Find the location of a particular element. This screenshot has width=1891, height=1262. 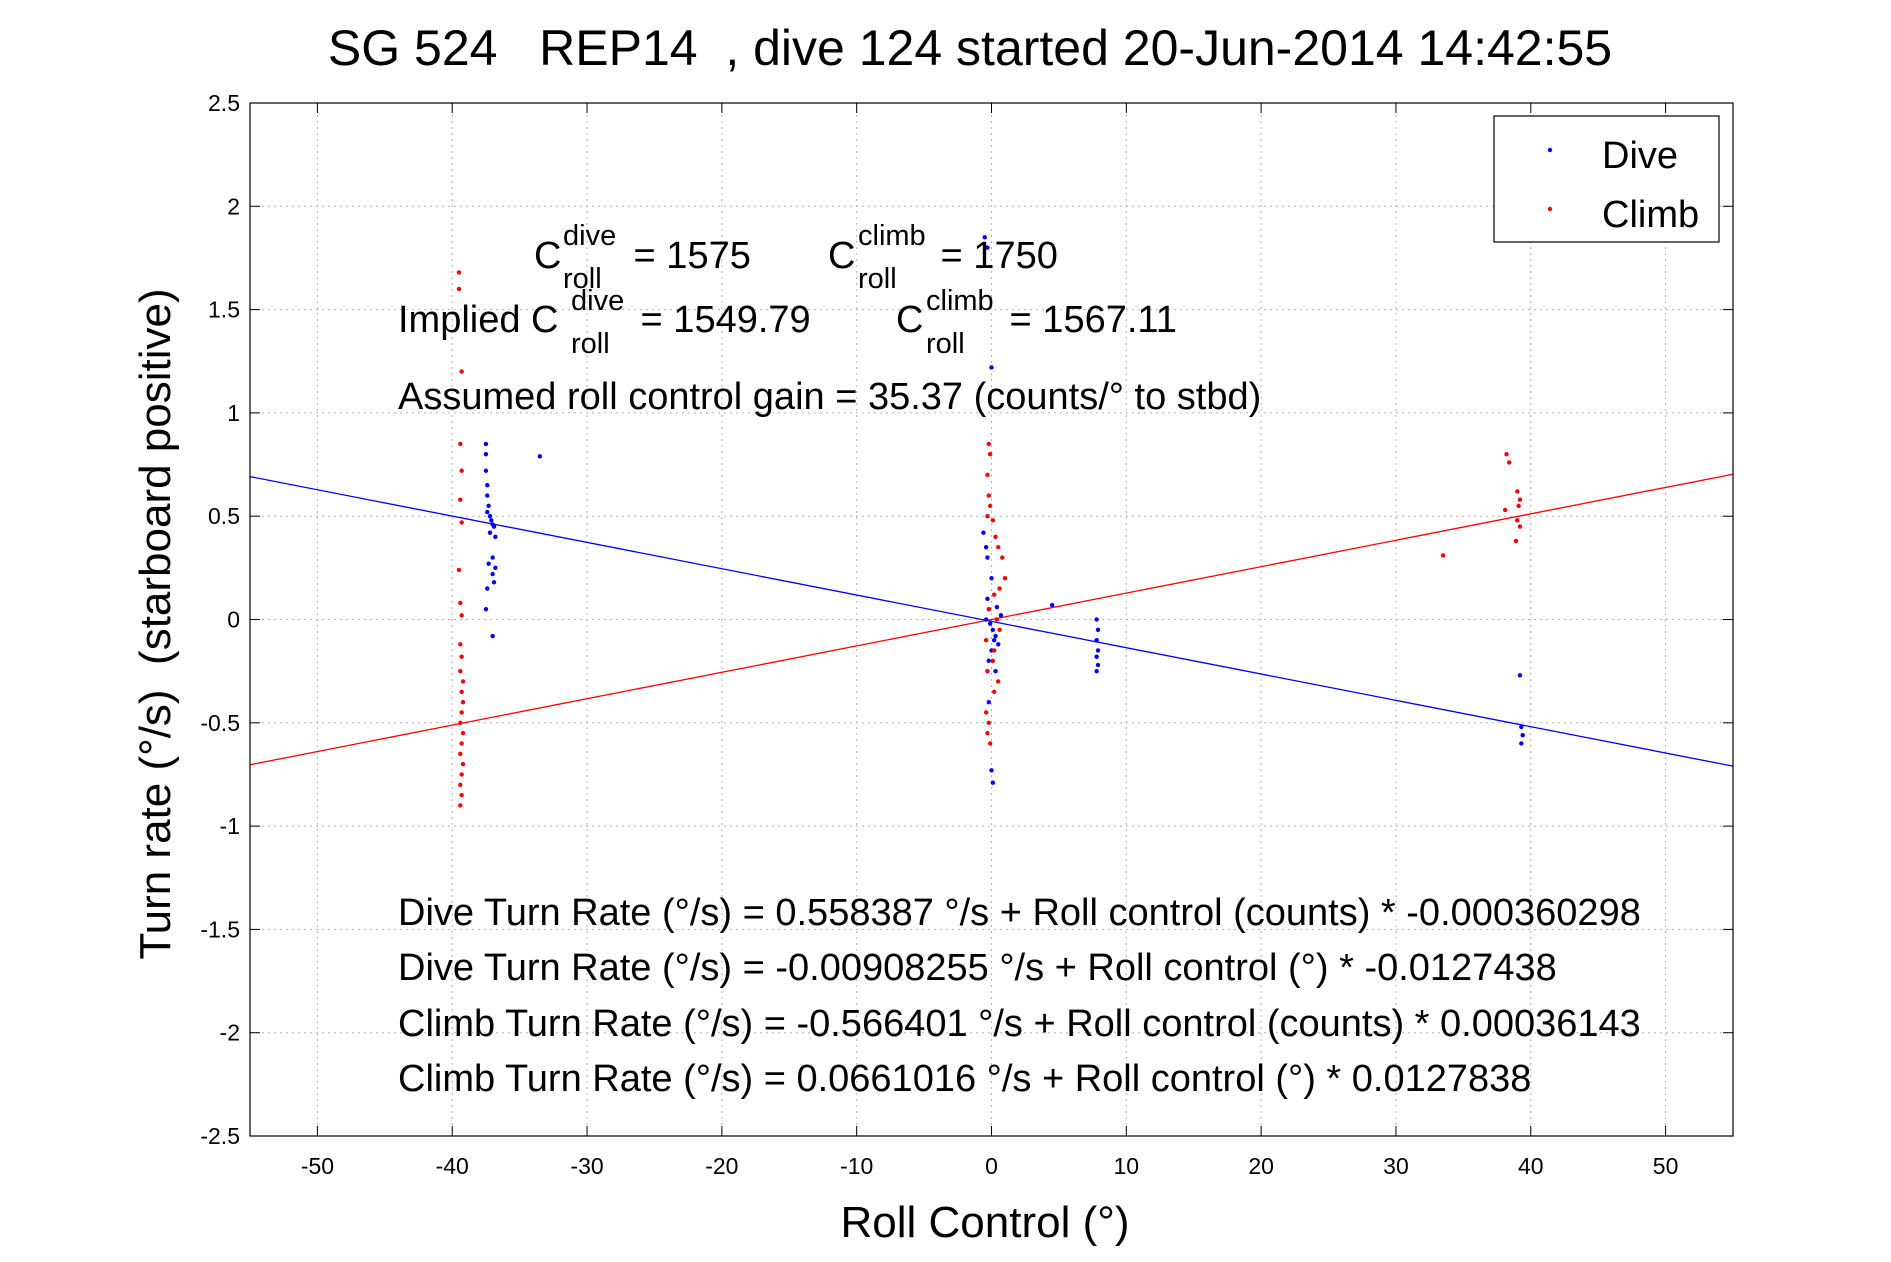

legend: Dive Climb is located at coordinates (1606, 179).